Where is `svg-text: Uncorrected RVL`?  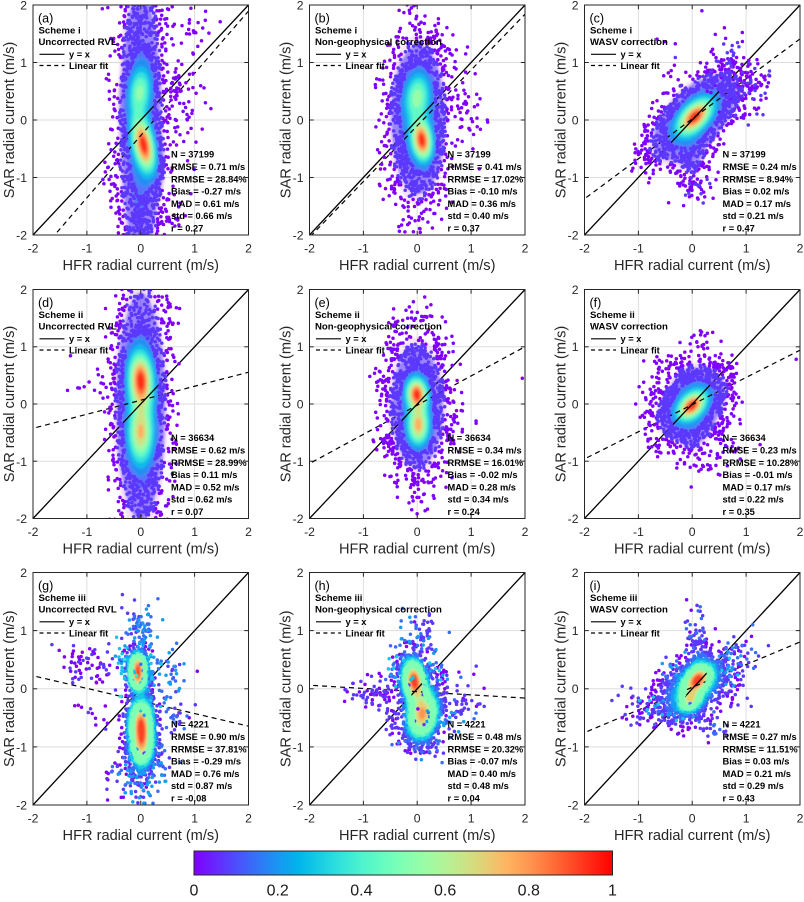 svg-text: Uncorrected RVL is located at coordinates (78, 42).